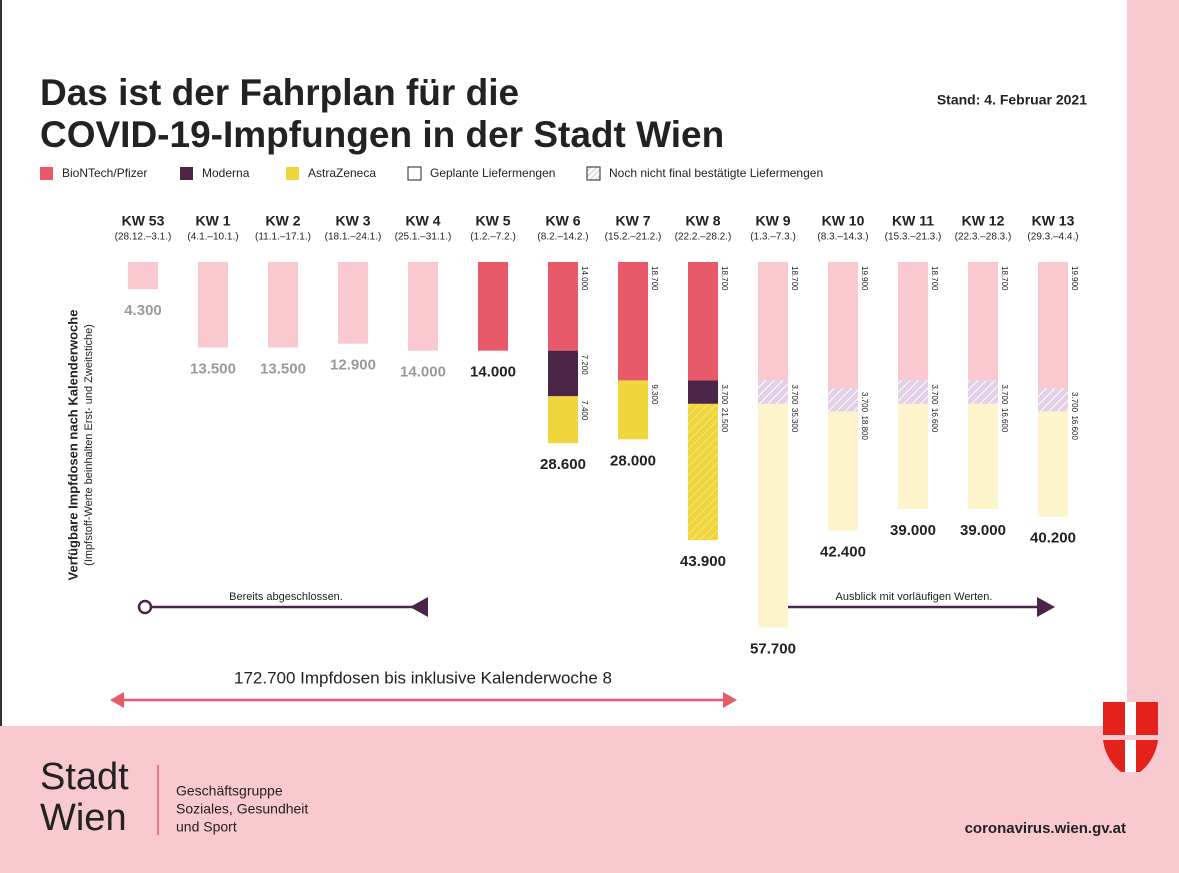  I want to click on category-date: (15.3.–21.3.), so click(913, 237).